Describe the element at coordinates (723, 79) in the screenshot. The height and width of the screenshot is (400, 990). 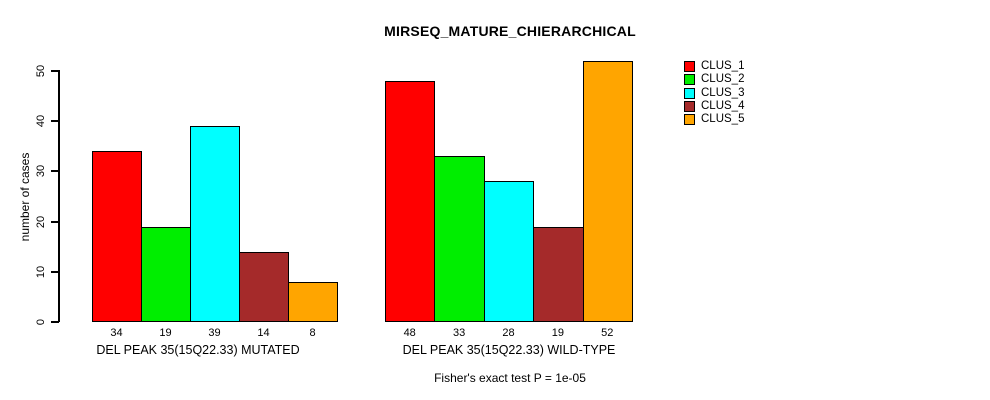
I see `legend-label: CLUS_2` at that location.